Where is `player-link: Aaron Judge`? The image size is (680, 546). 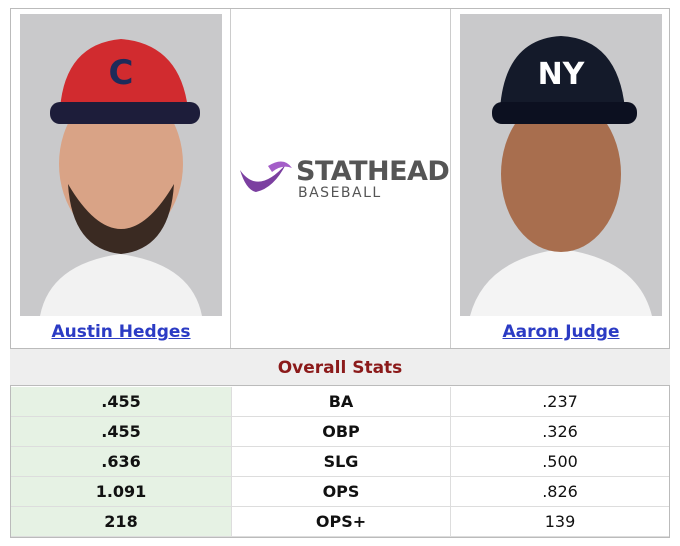
player-link: Aaron Judge is located at coordinates (561, 332).